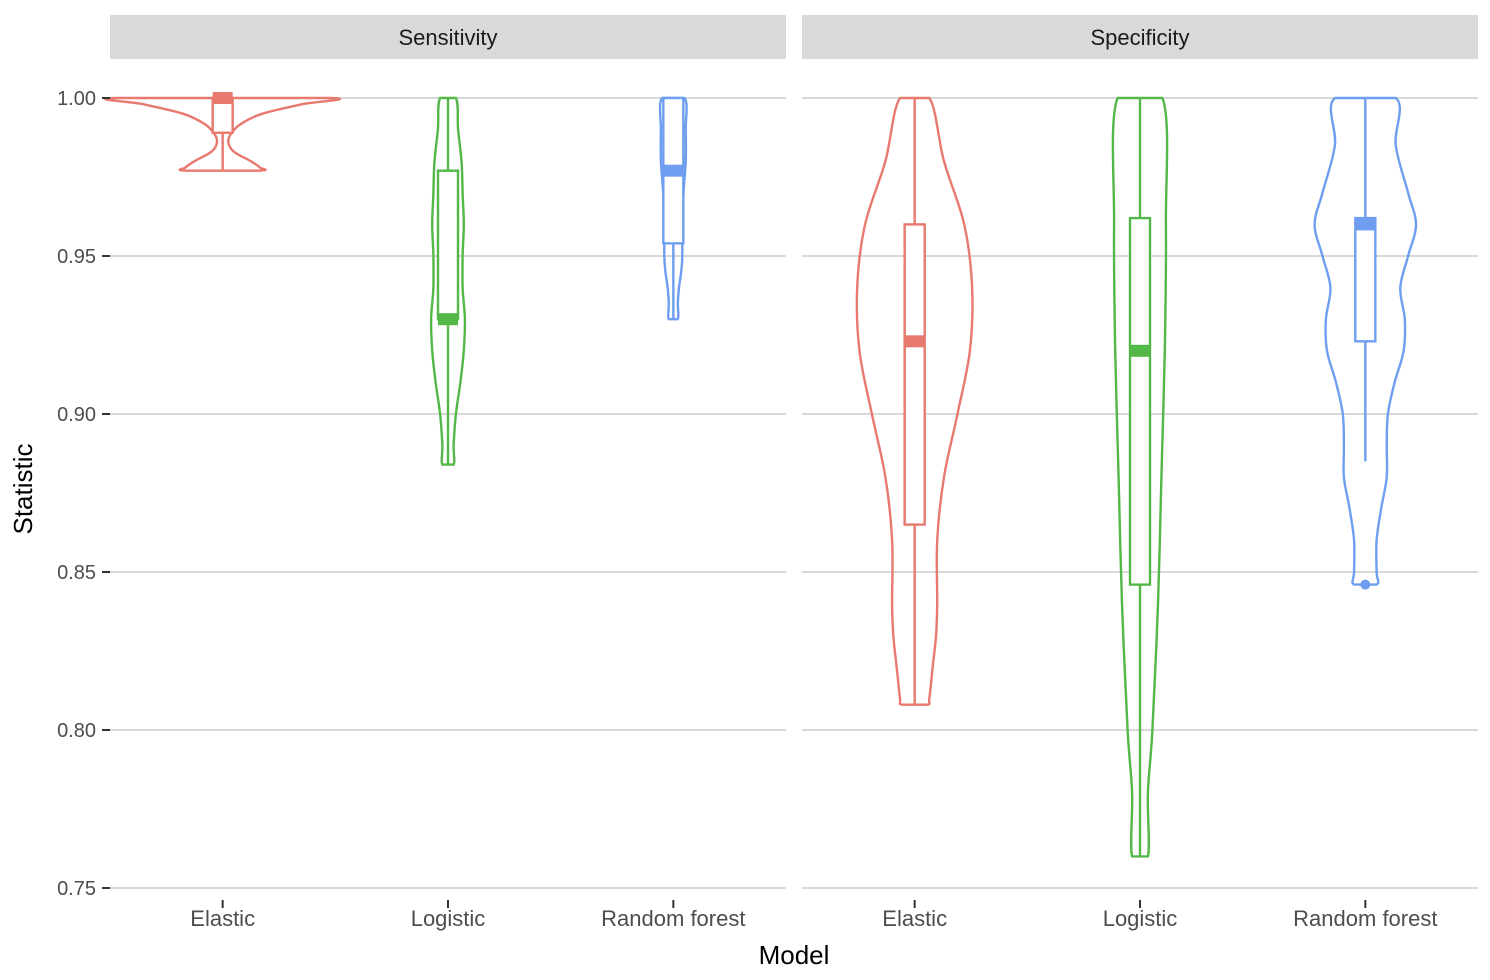 This screenshot has width=1490, height=980. I want to click on y-axis-title: Statistic, so click(23, 488).